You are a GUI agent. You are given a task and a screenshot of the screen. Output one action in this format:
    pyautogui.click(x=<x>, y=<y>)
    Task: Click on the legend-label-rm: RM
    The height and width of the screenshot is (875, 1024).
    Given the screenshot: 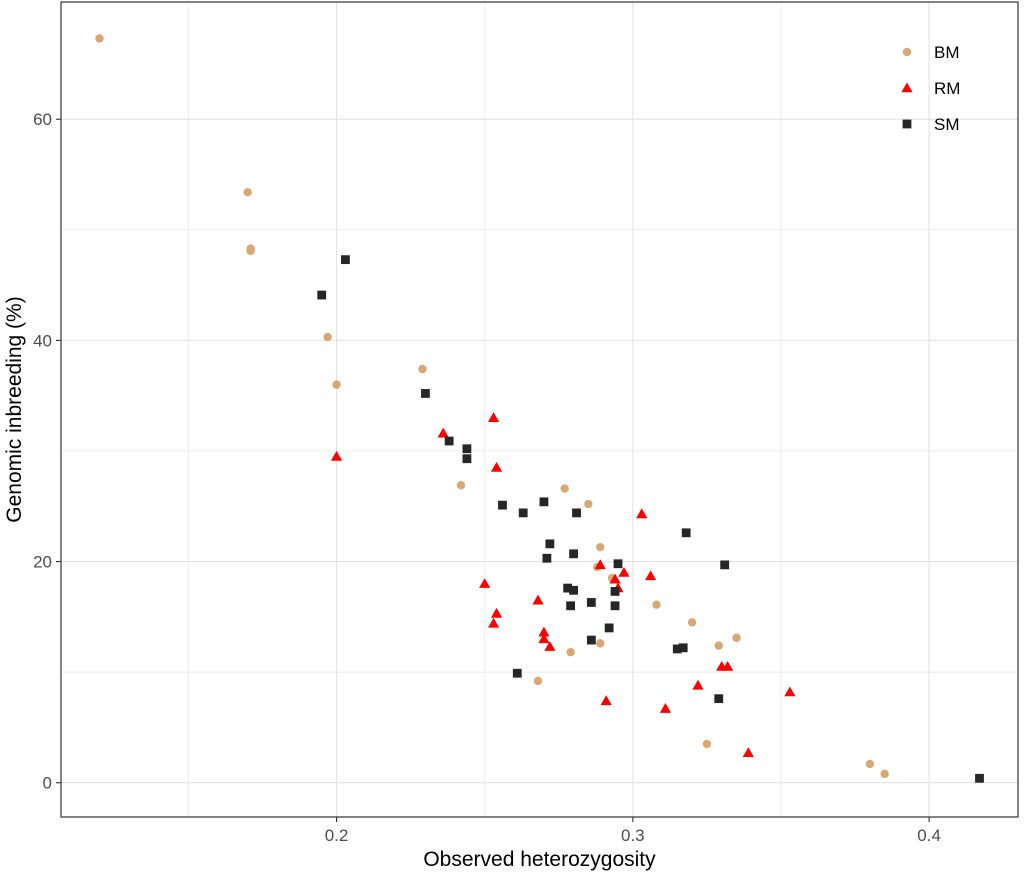 What is the action you would take?
    pyautogui.click(x=947, y=88)
    